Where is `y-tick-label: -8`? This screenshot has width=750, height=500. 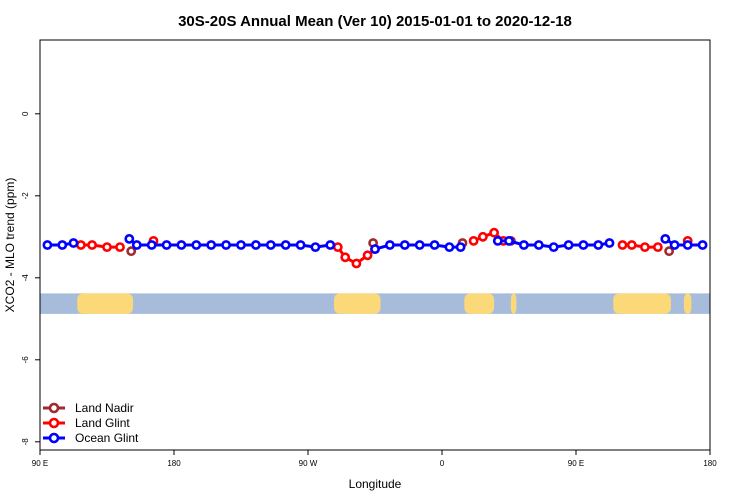
y-tick-label: -8 is located at coordinates (25, 442).